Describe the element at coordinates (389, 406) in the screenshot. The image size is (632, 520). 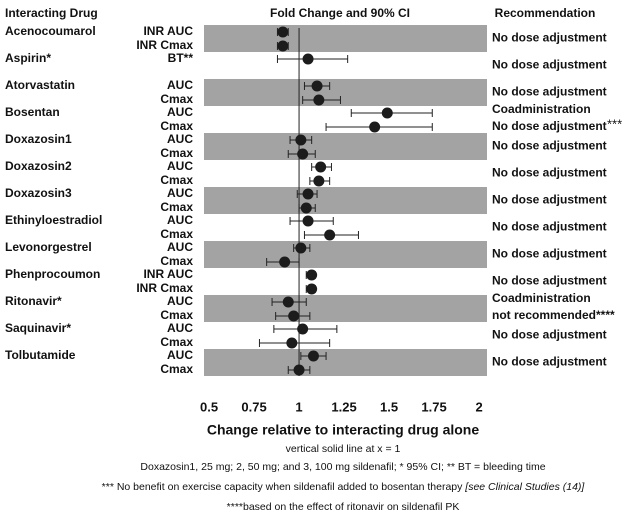
I see `x-tick-label: 1.5` at that location.